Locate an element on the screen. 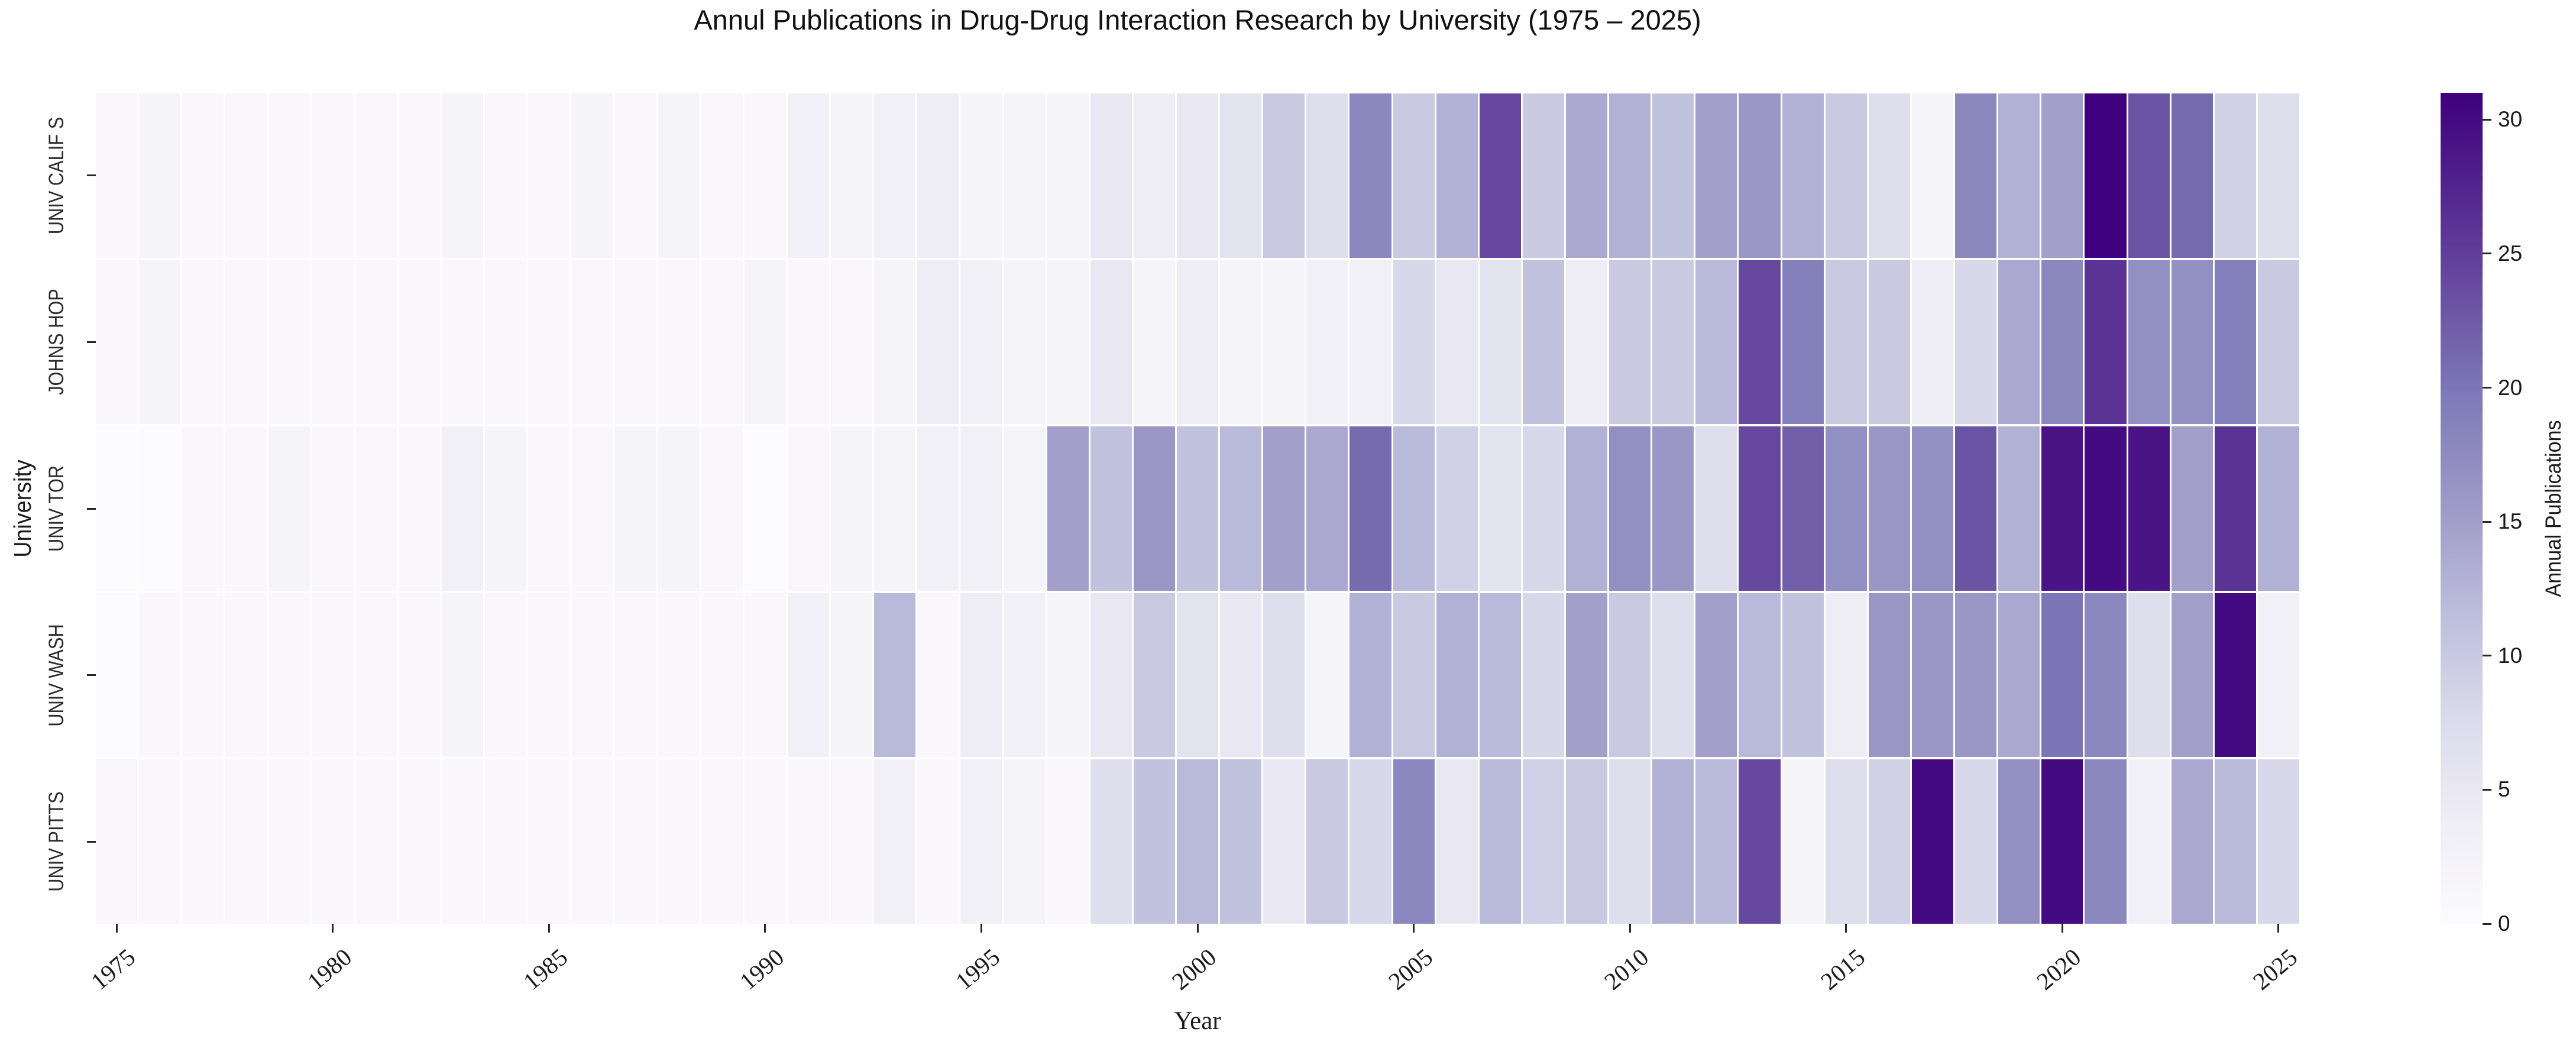 The height and width of the screenshot is (1042, 2576). colorbar-tick-label: 20 is located at coordinates (2511, 387).